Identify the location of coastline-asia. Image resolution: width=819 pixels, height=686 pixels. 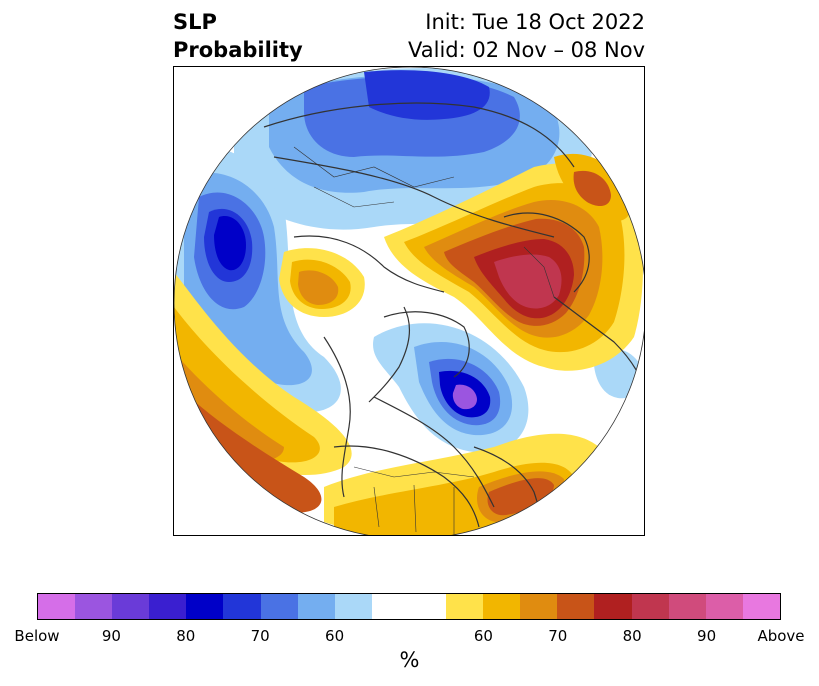
(419, 135).